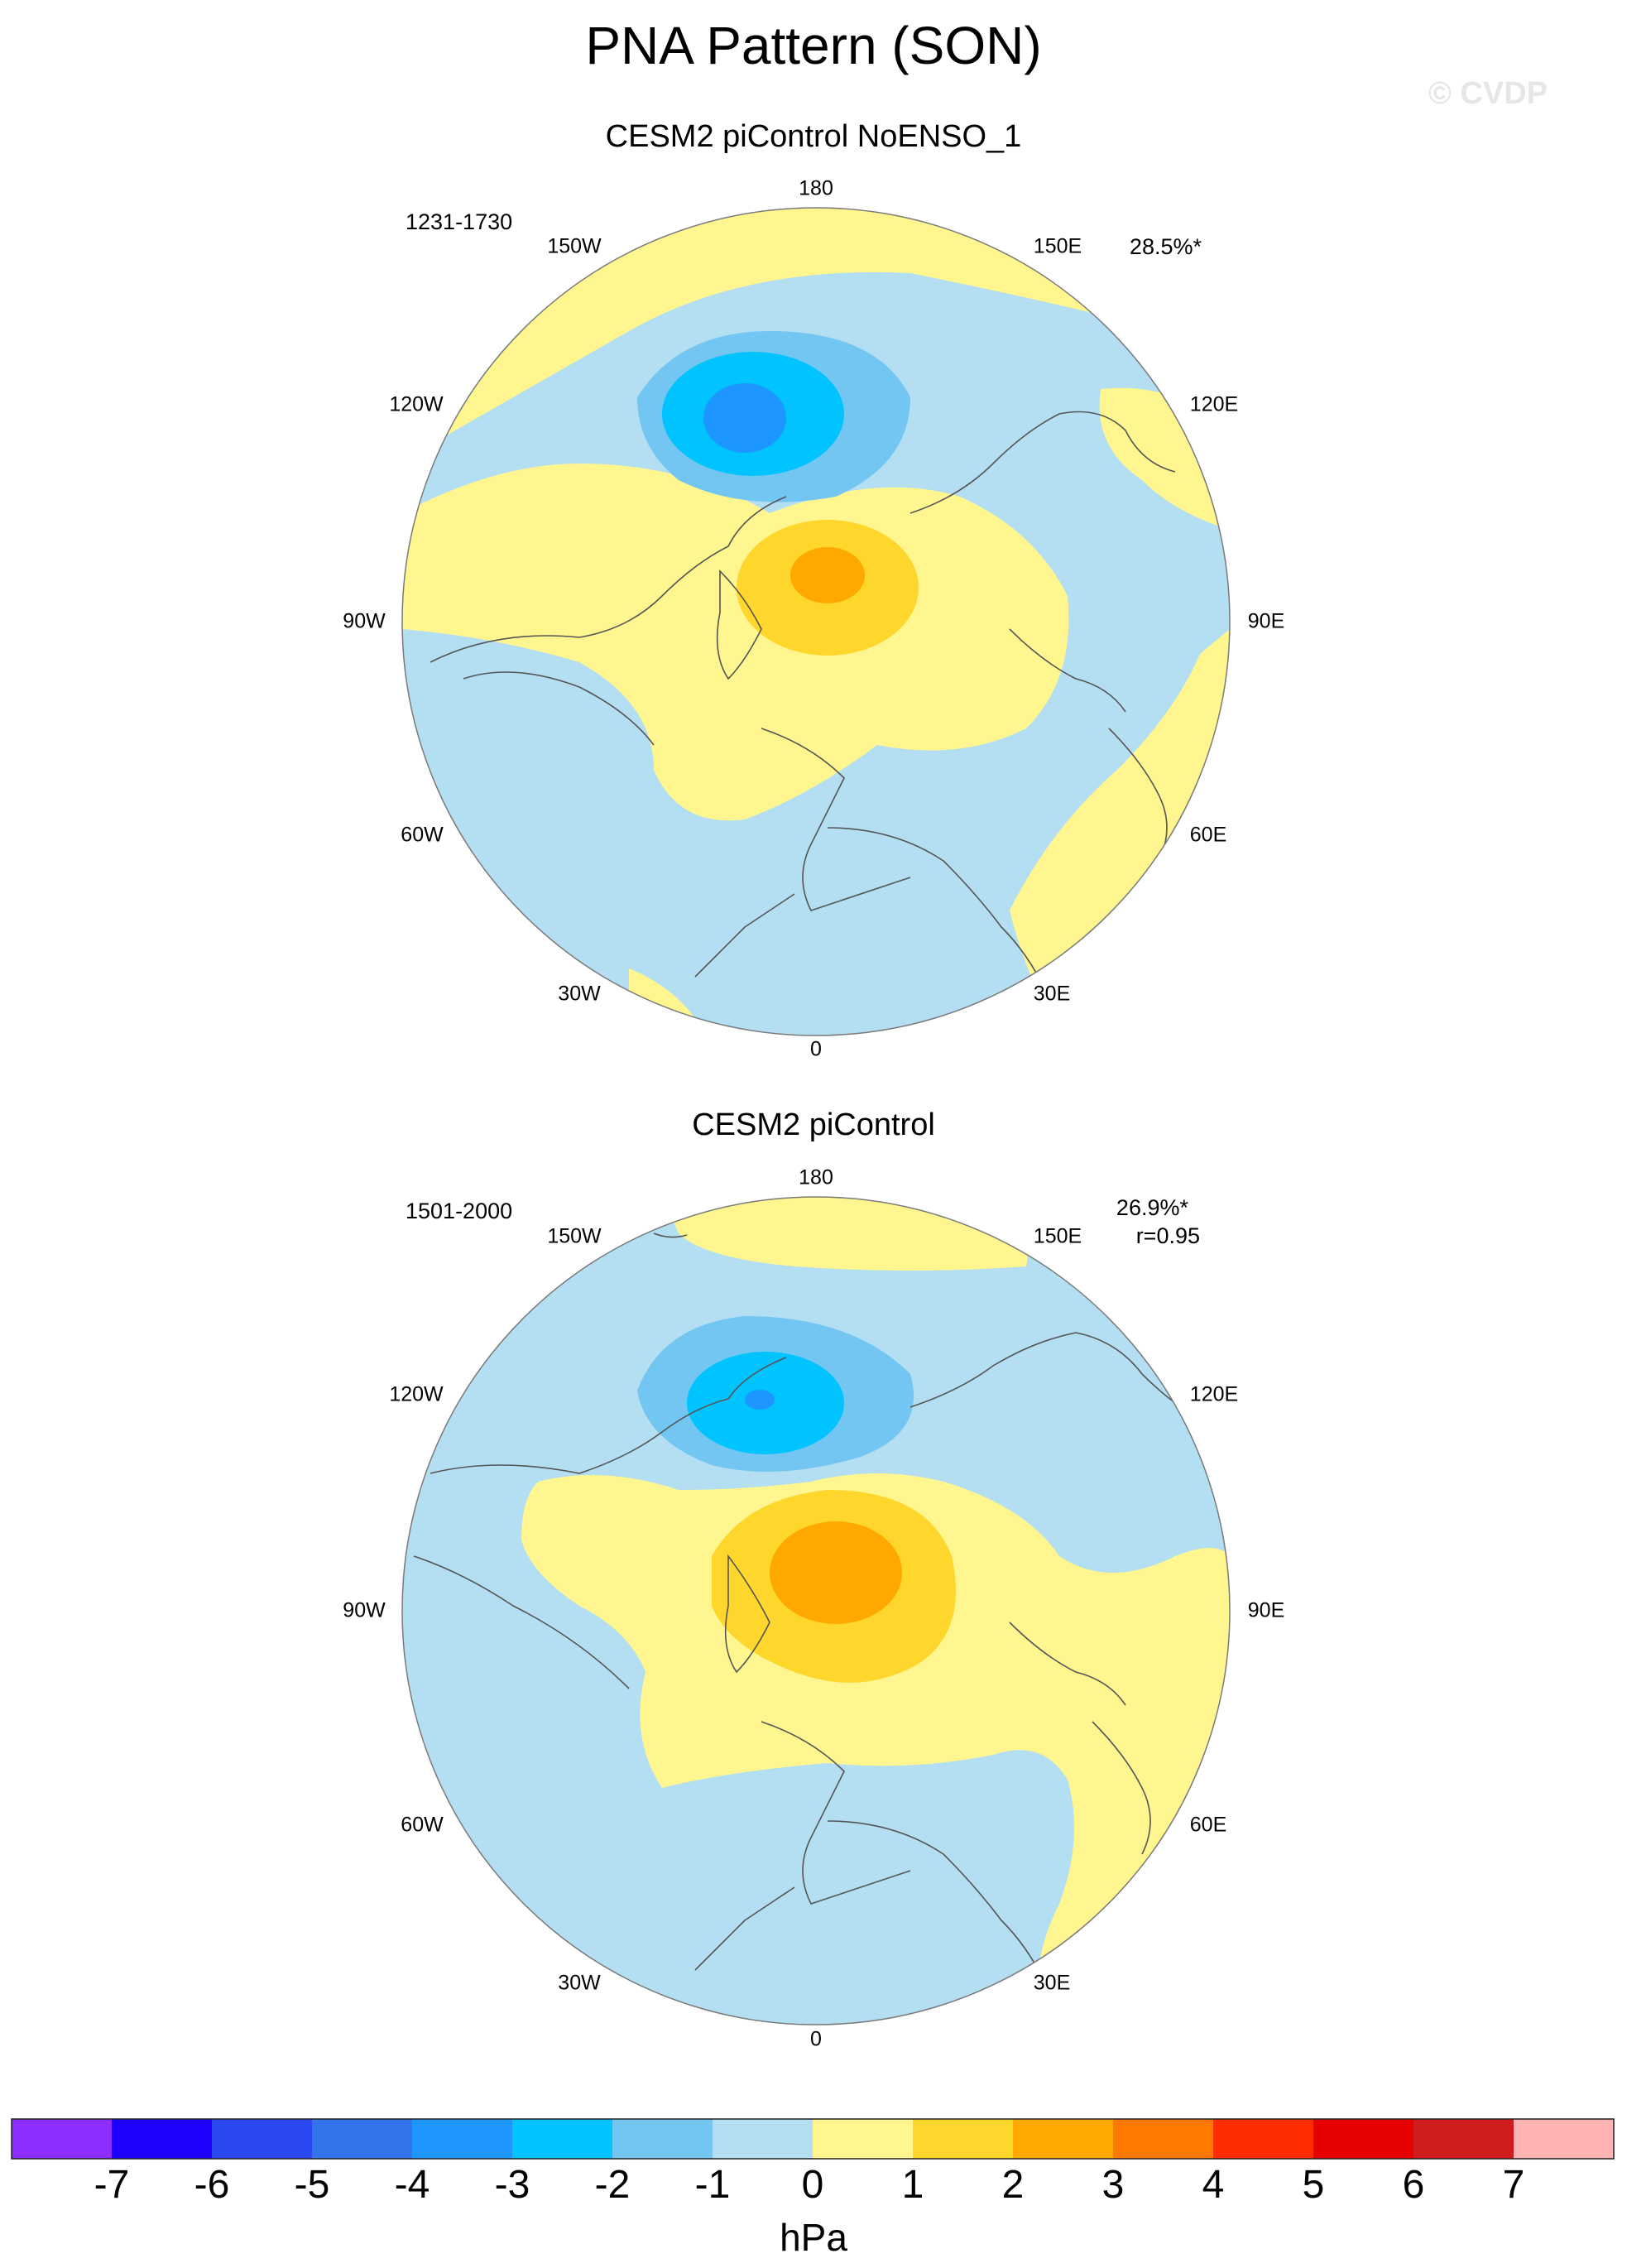 Image resolution: width=1627 pixels, height=2268 pixels. Describe the element at coordinates (459, 1211) in the screenshot. I see `panel-2-period: 1501-2000` at that location.